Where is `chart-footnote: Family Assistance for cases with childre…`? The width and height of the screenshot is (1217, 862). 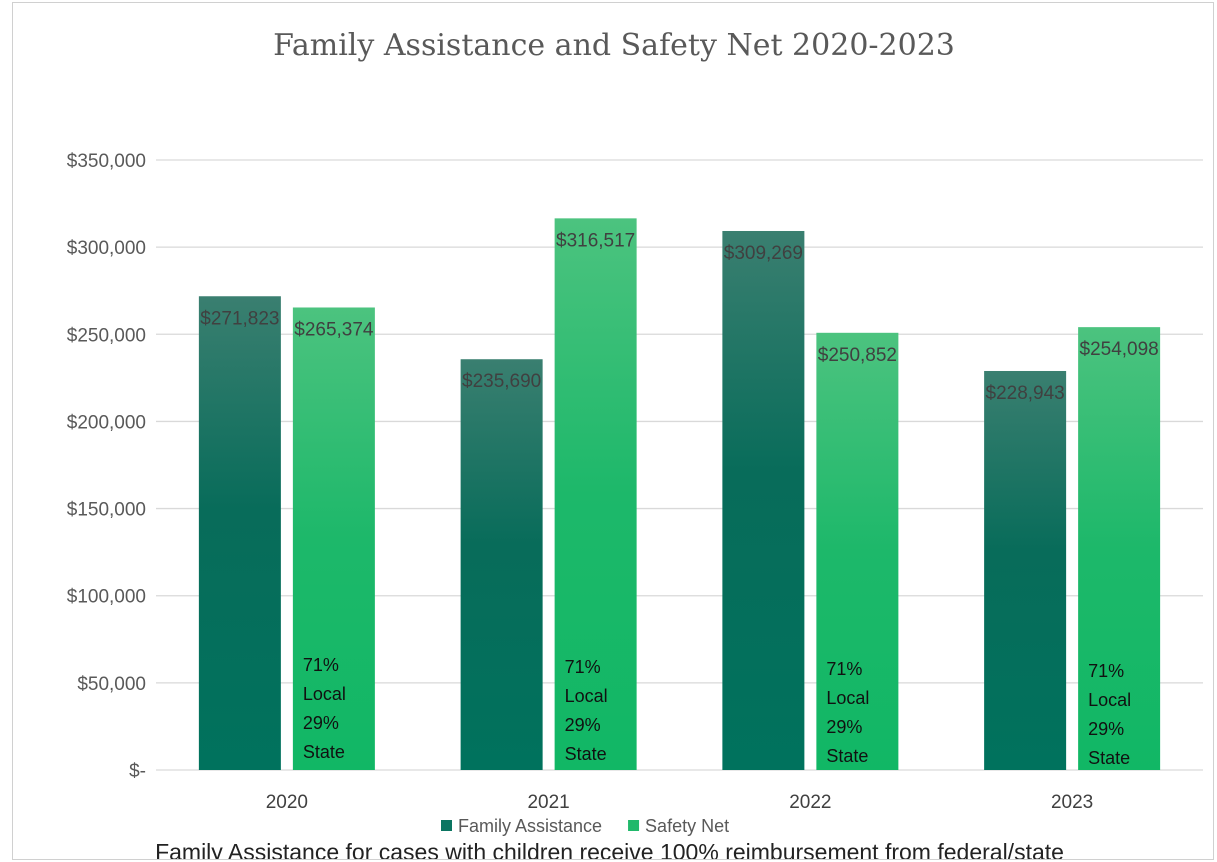
chart-footnote: Family Assistance for cases with childre… is located at coordinates (609, 849).